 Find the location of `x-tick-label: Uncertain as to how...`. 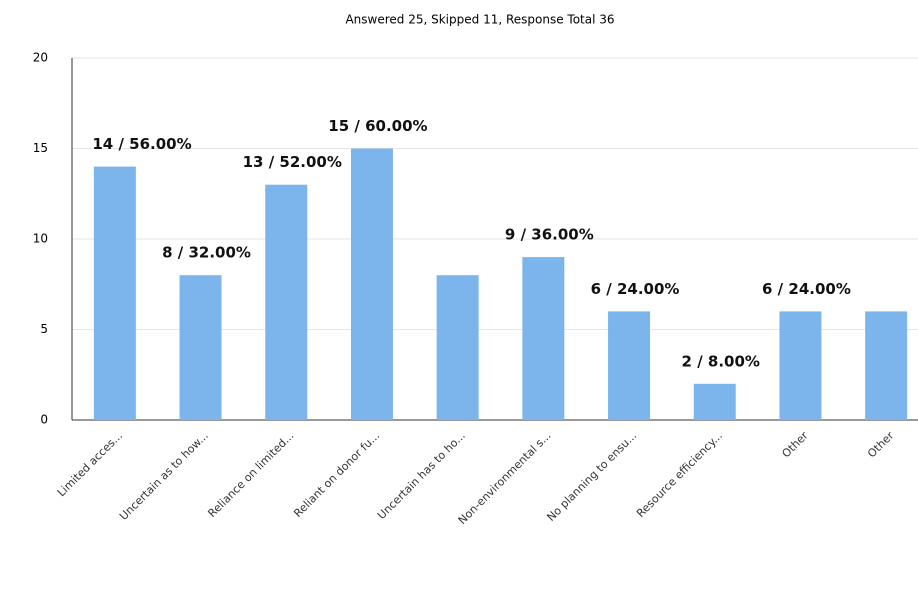

x-tick-label: Uncertain as to how... is located at coordinates (164, 476).